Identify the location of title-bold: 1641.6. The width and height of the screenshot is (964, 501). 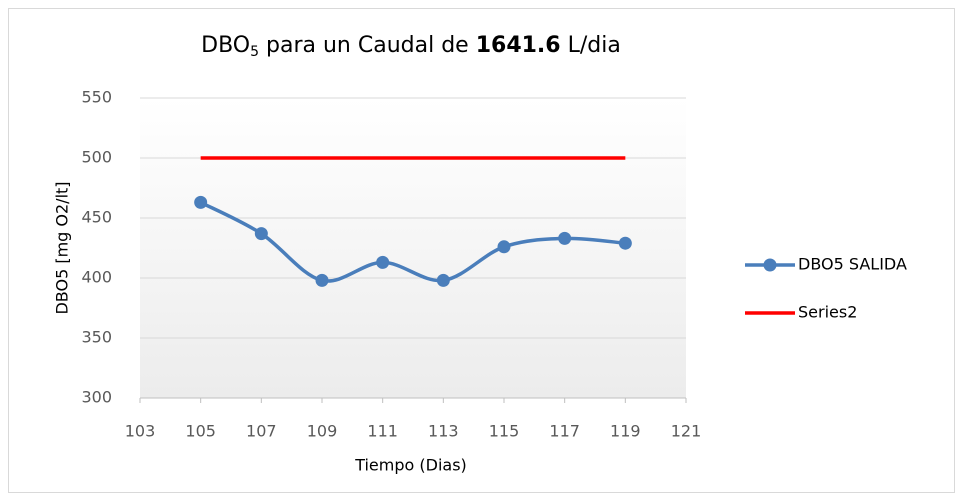
(518, 45).